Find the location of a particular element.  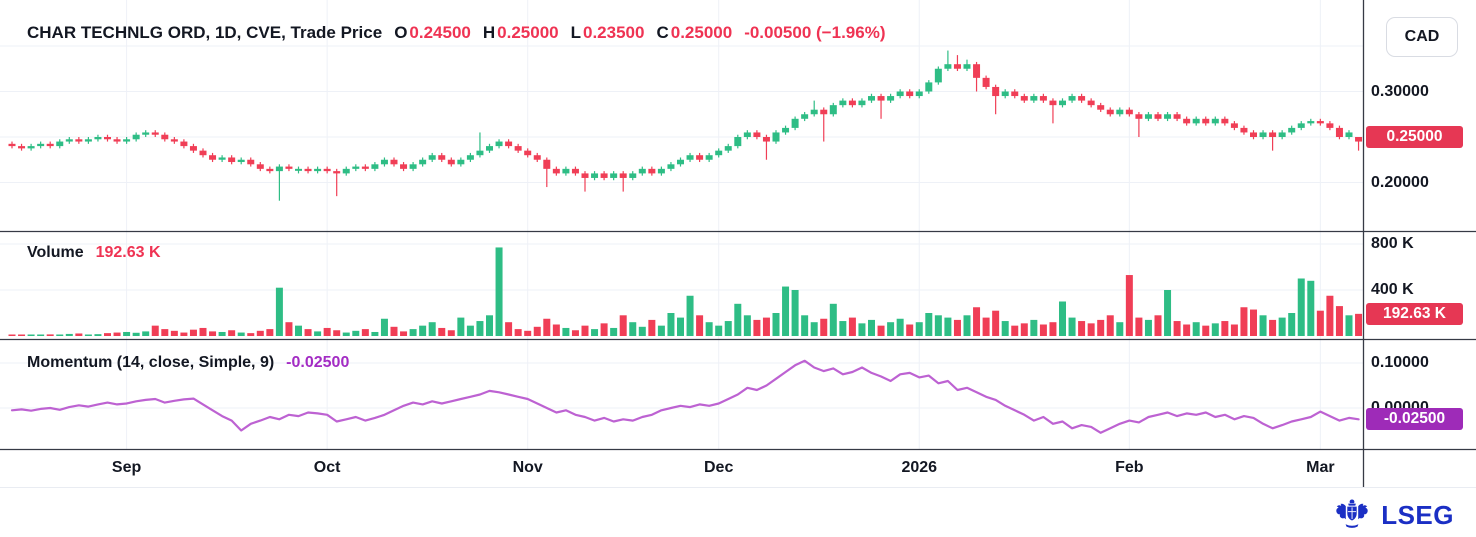

momentum-tick-label: 0.10000 is located at coordinates (1400, 362).